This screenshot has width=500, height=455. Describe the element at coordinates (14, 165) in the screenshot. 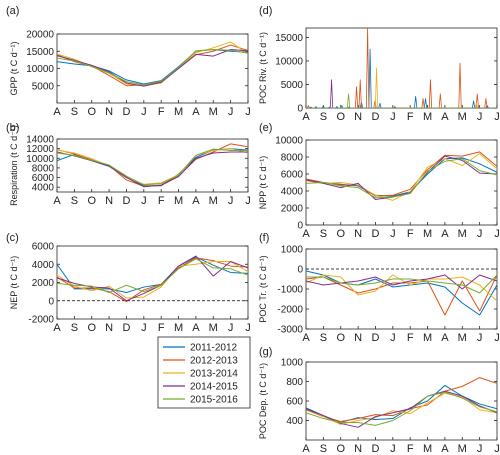

I see `y-axis-label: Respiration (t C d⁻¹)` at that location.